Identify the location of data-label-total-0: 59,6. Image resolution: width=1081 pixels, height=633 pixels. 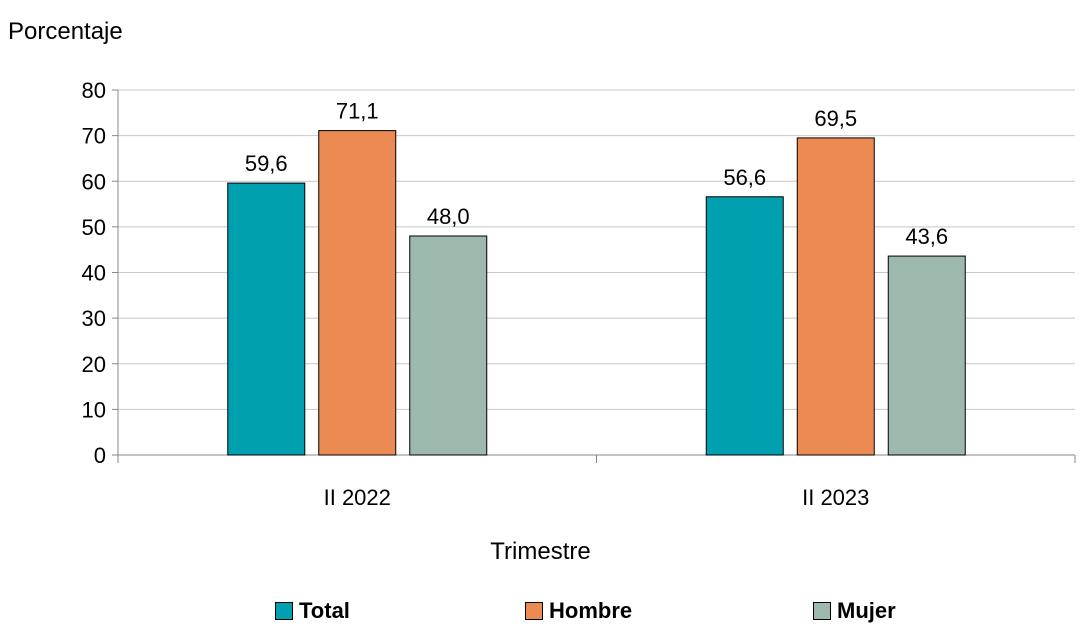
(266, 163).